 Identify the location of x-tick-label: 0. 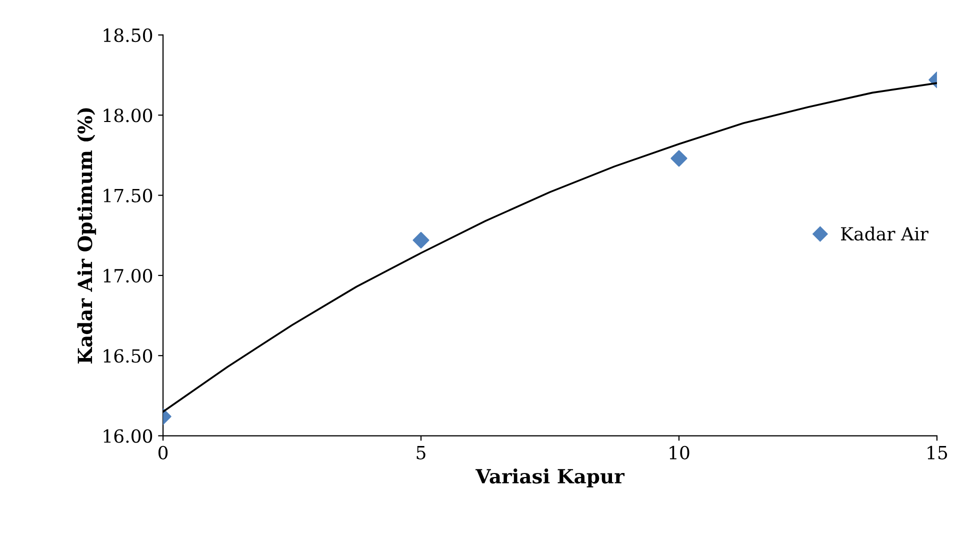
(163, 453).